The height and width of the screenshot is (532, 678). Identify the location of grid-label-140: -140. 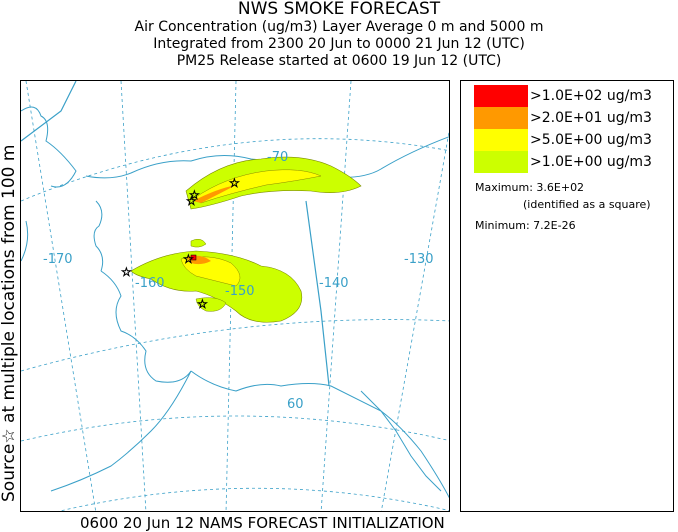
(334, 283).